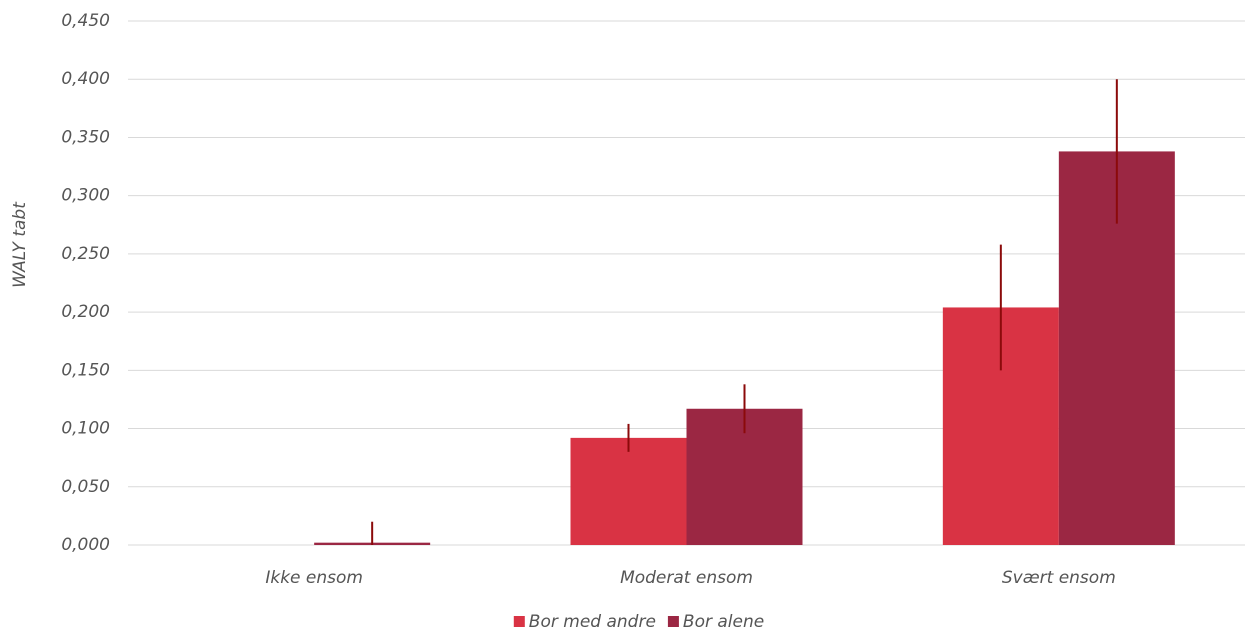  What do you see at coordinates (85, 370) in the screenshot?
I see `y-tick-label: 0,150` at bounding box center [85, 370].